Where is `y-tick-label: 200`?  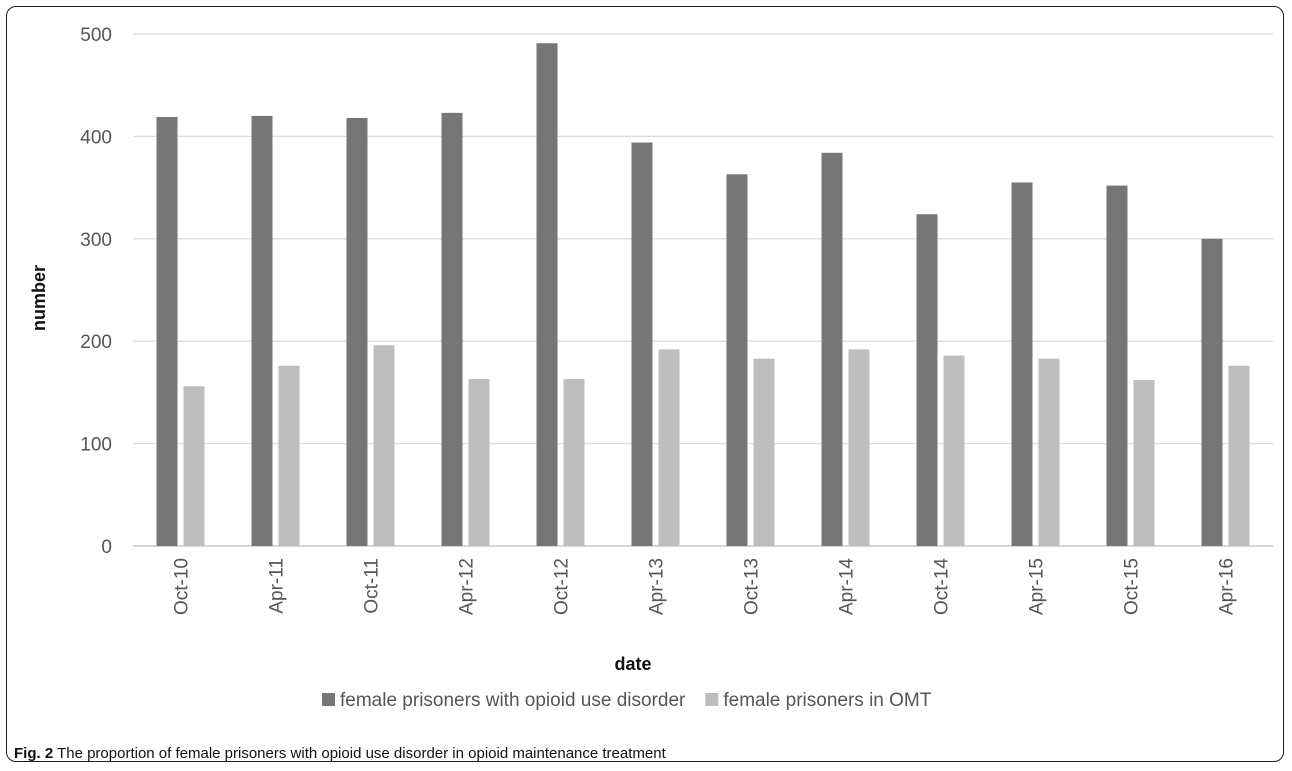
y-tick-label: 200 is located at coordinates (96, 342).